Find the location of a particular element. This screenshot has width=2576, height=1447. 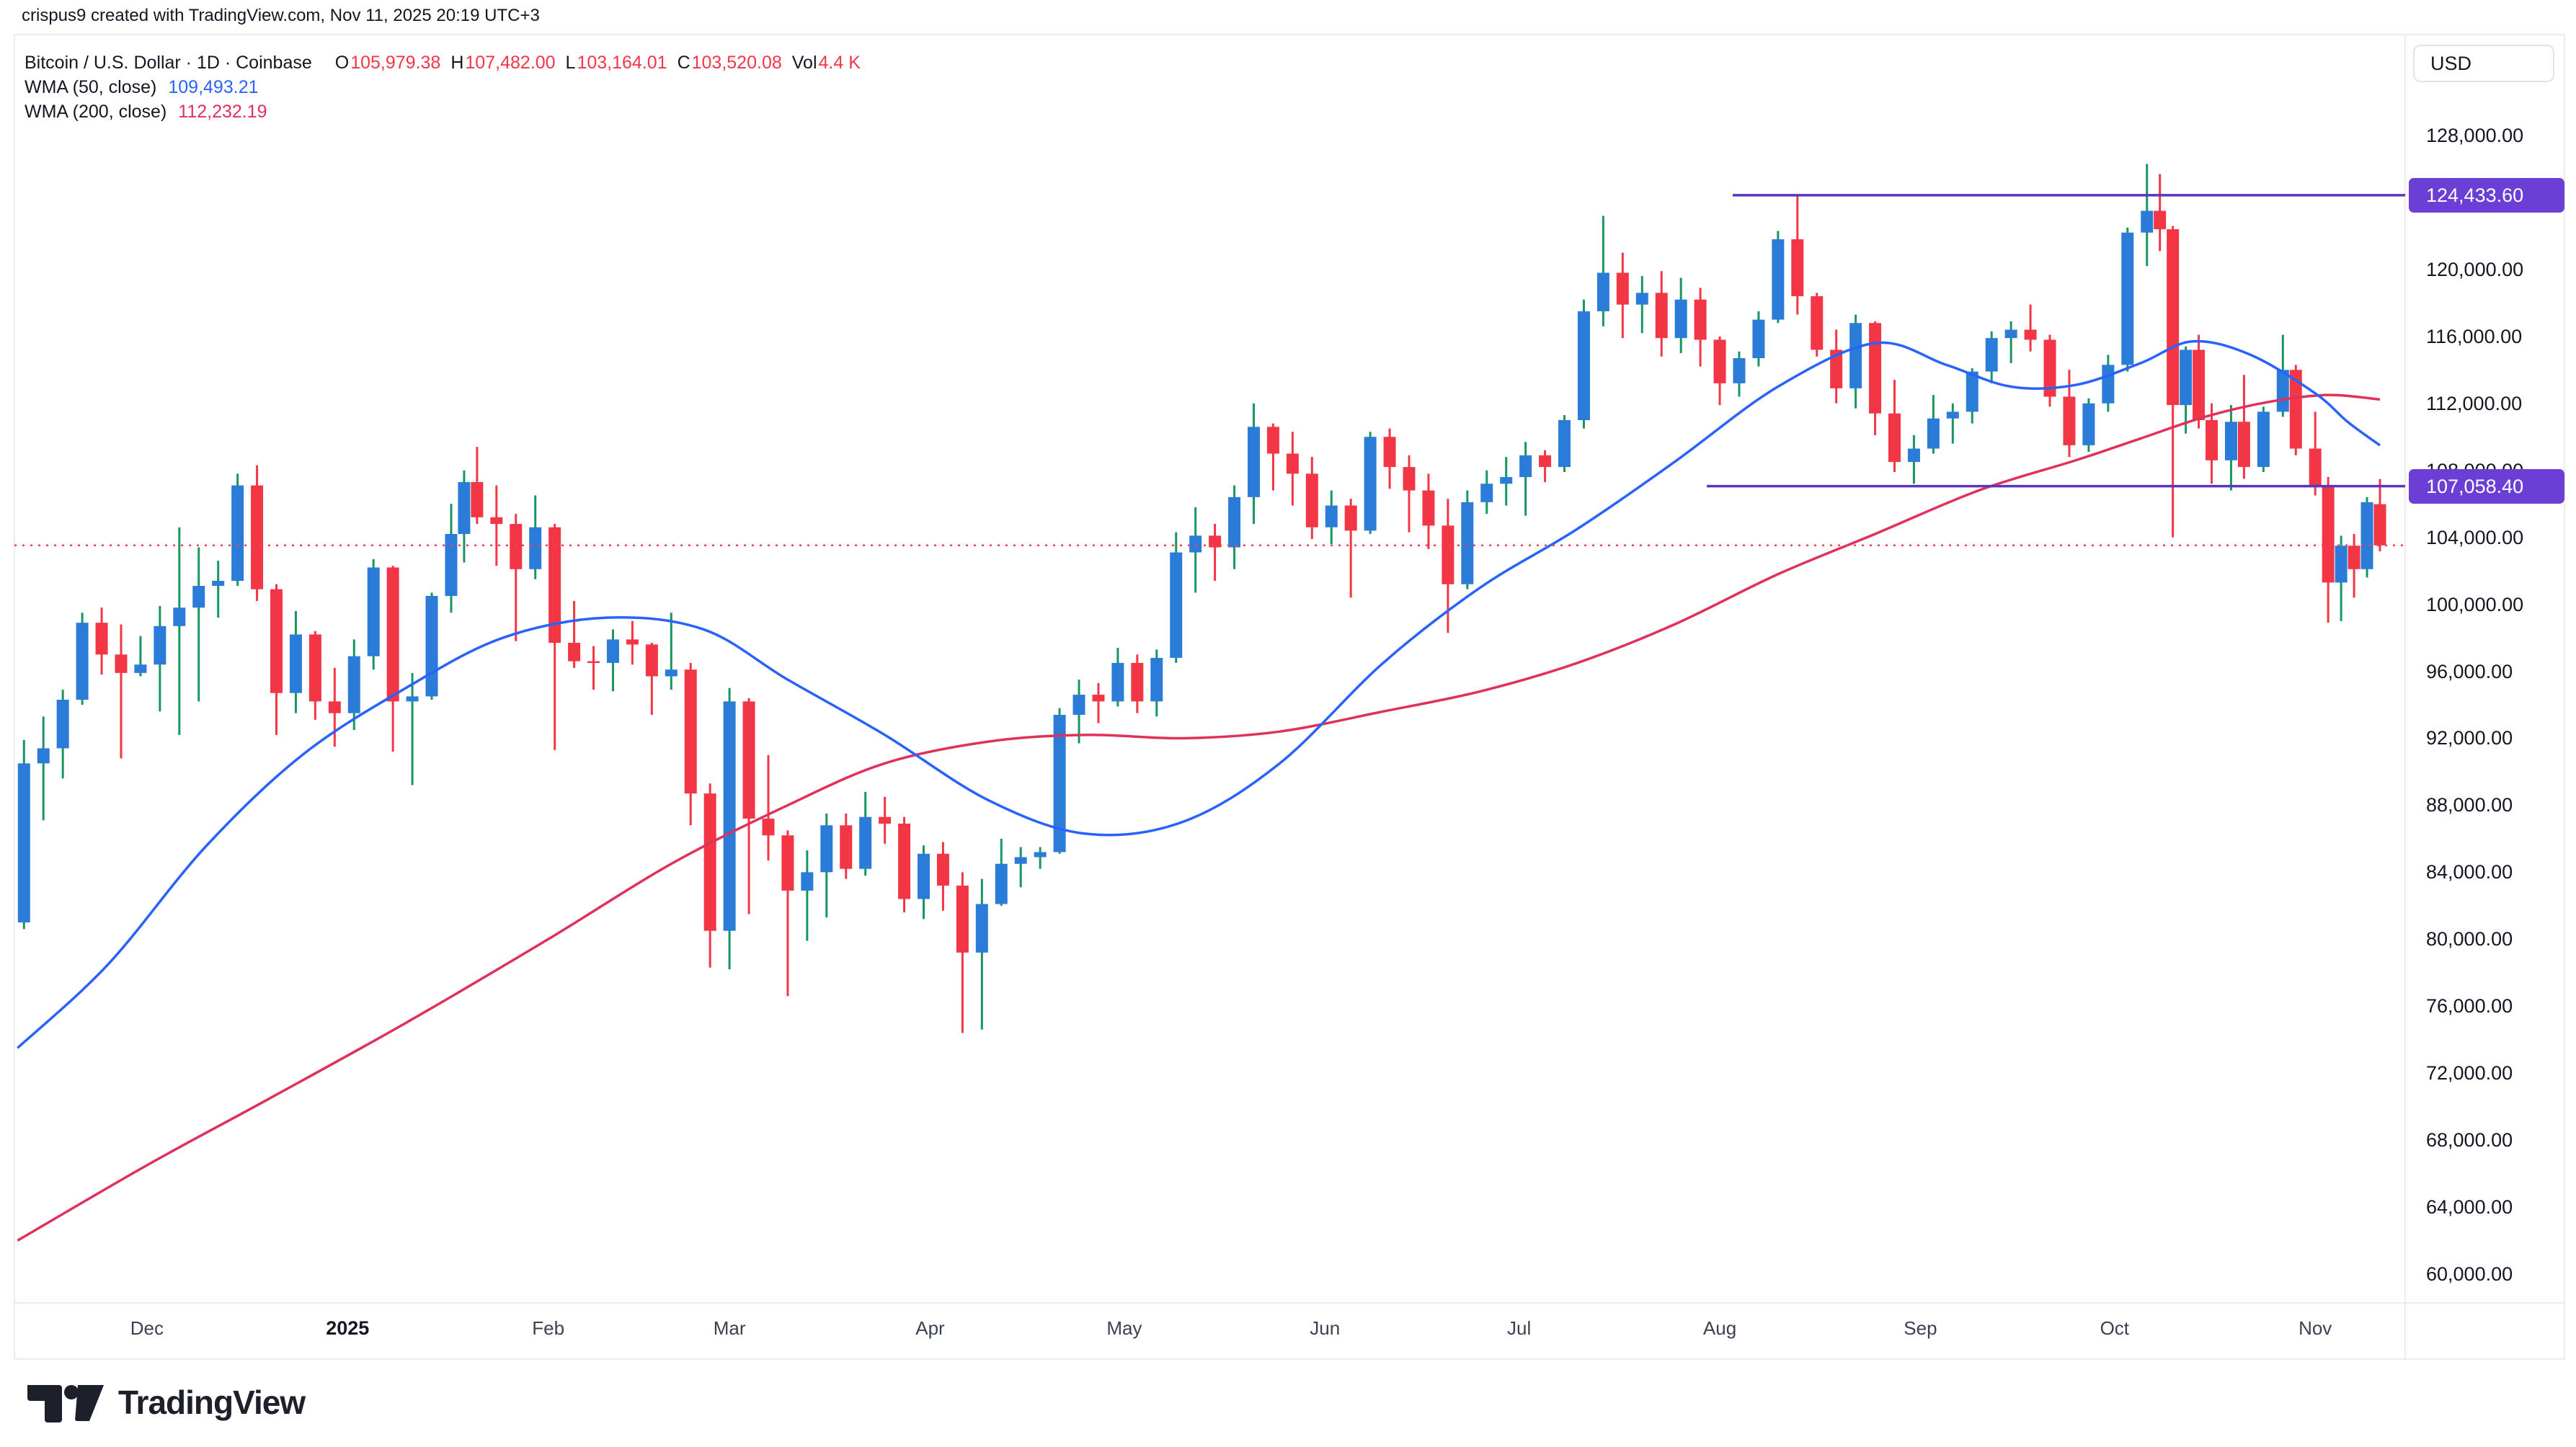

indicator-row-wma50: WMA (50, close) 109,493.21 is located at coordinates (443, 87).